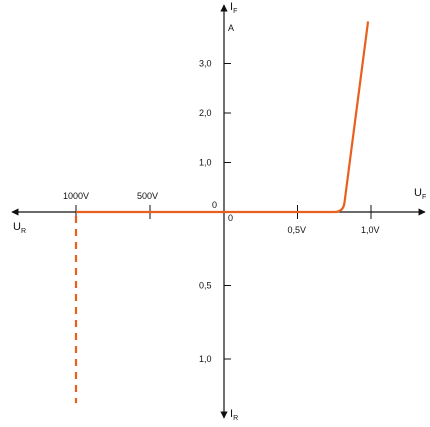 This screenshot has width=430, height=427. What do you see at coordinates (147, 196) in the screenshot?
I see `x-reverse-tick-label: 500V` at bounding box center [147, 196].